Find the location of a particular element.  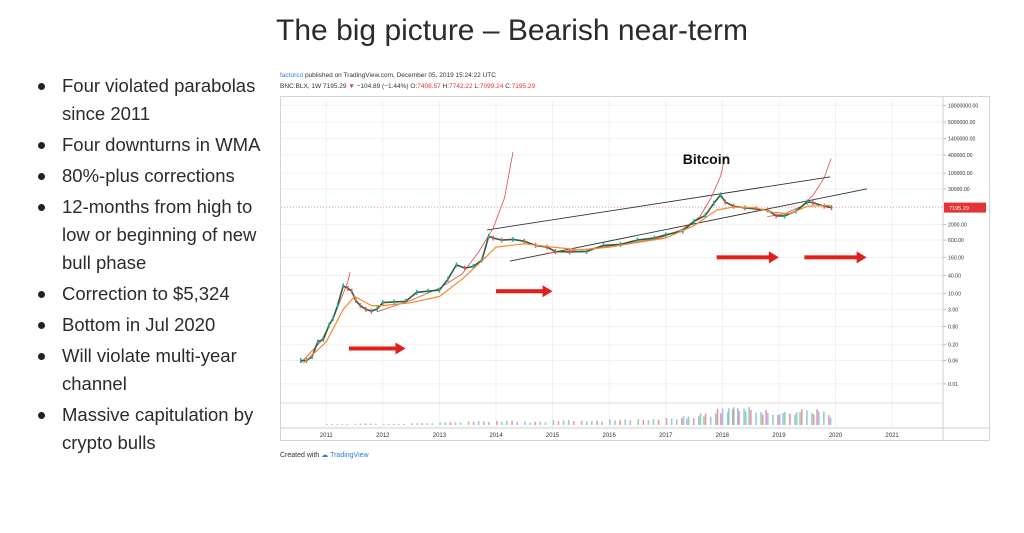

bullet-text: Massive capitulation by crypto bulls is located at coordinates (158, 428).